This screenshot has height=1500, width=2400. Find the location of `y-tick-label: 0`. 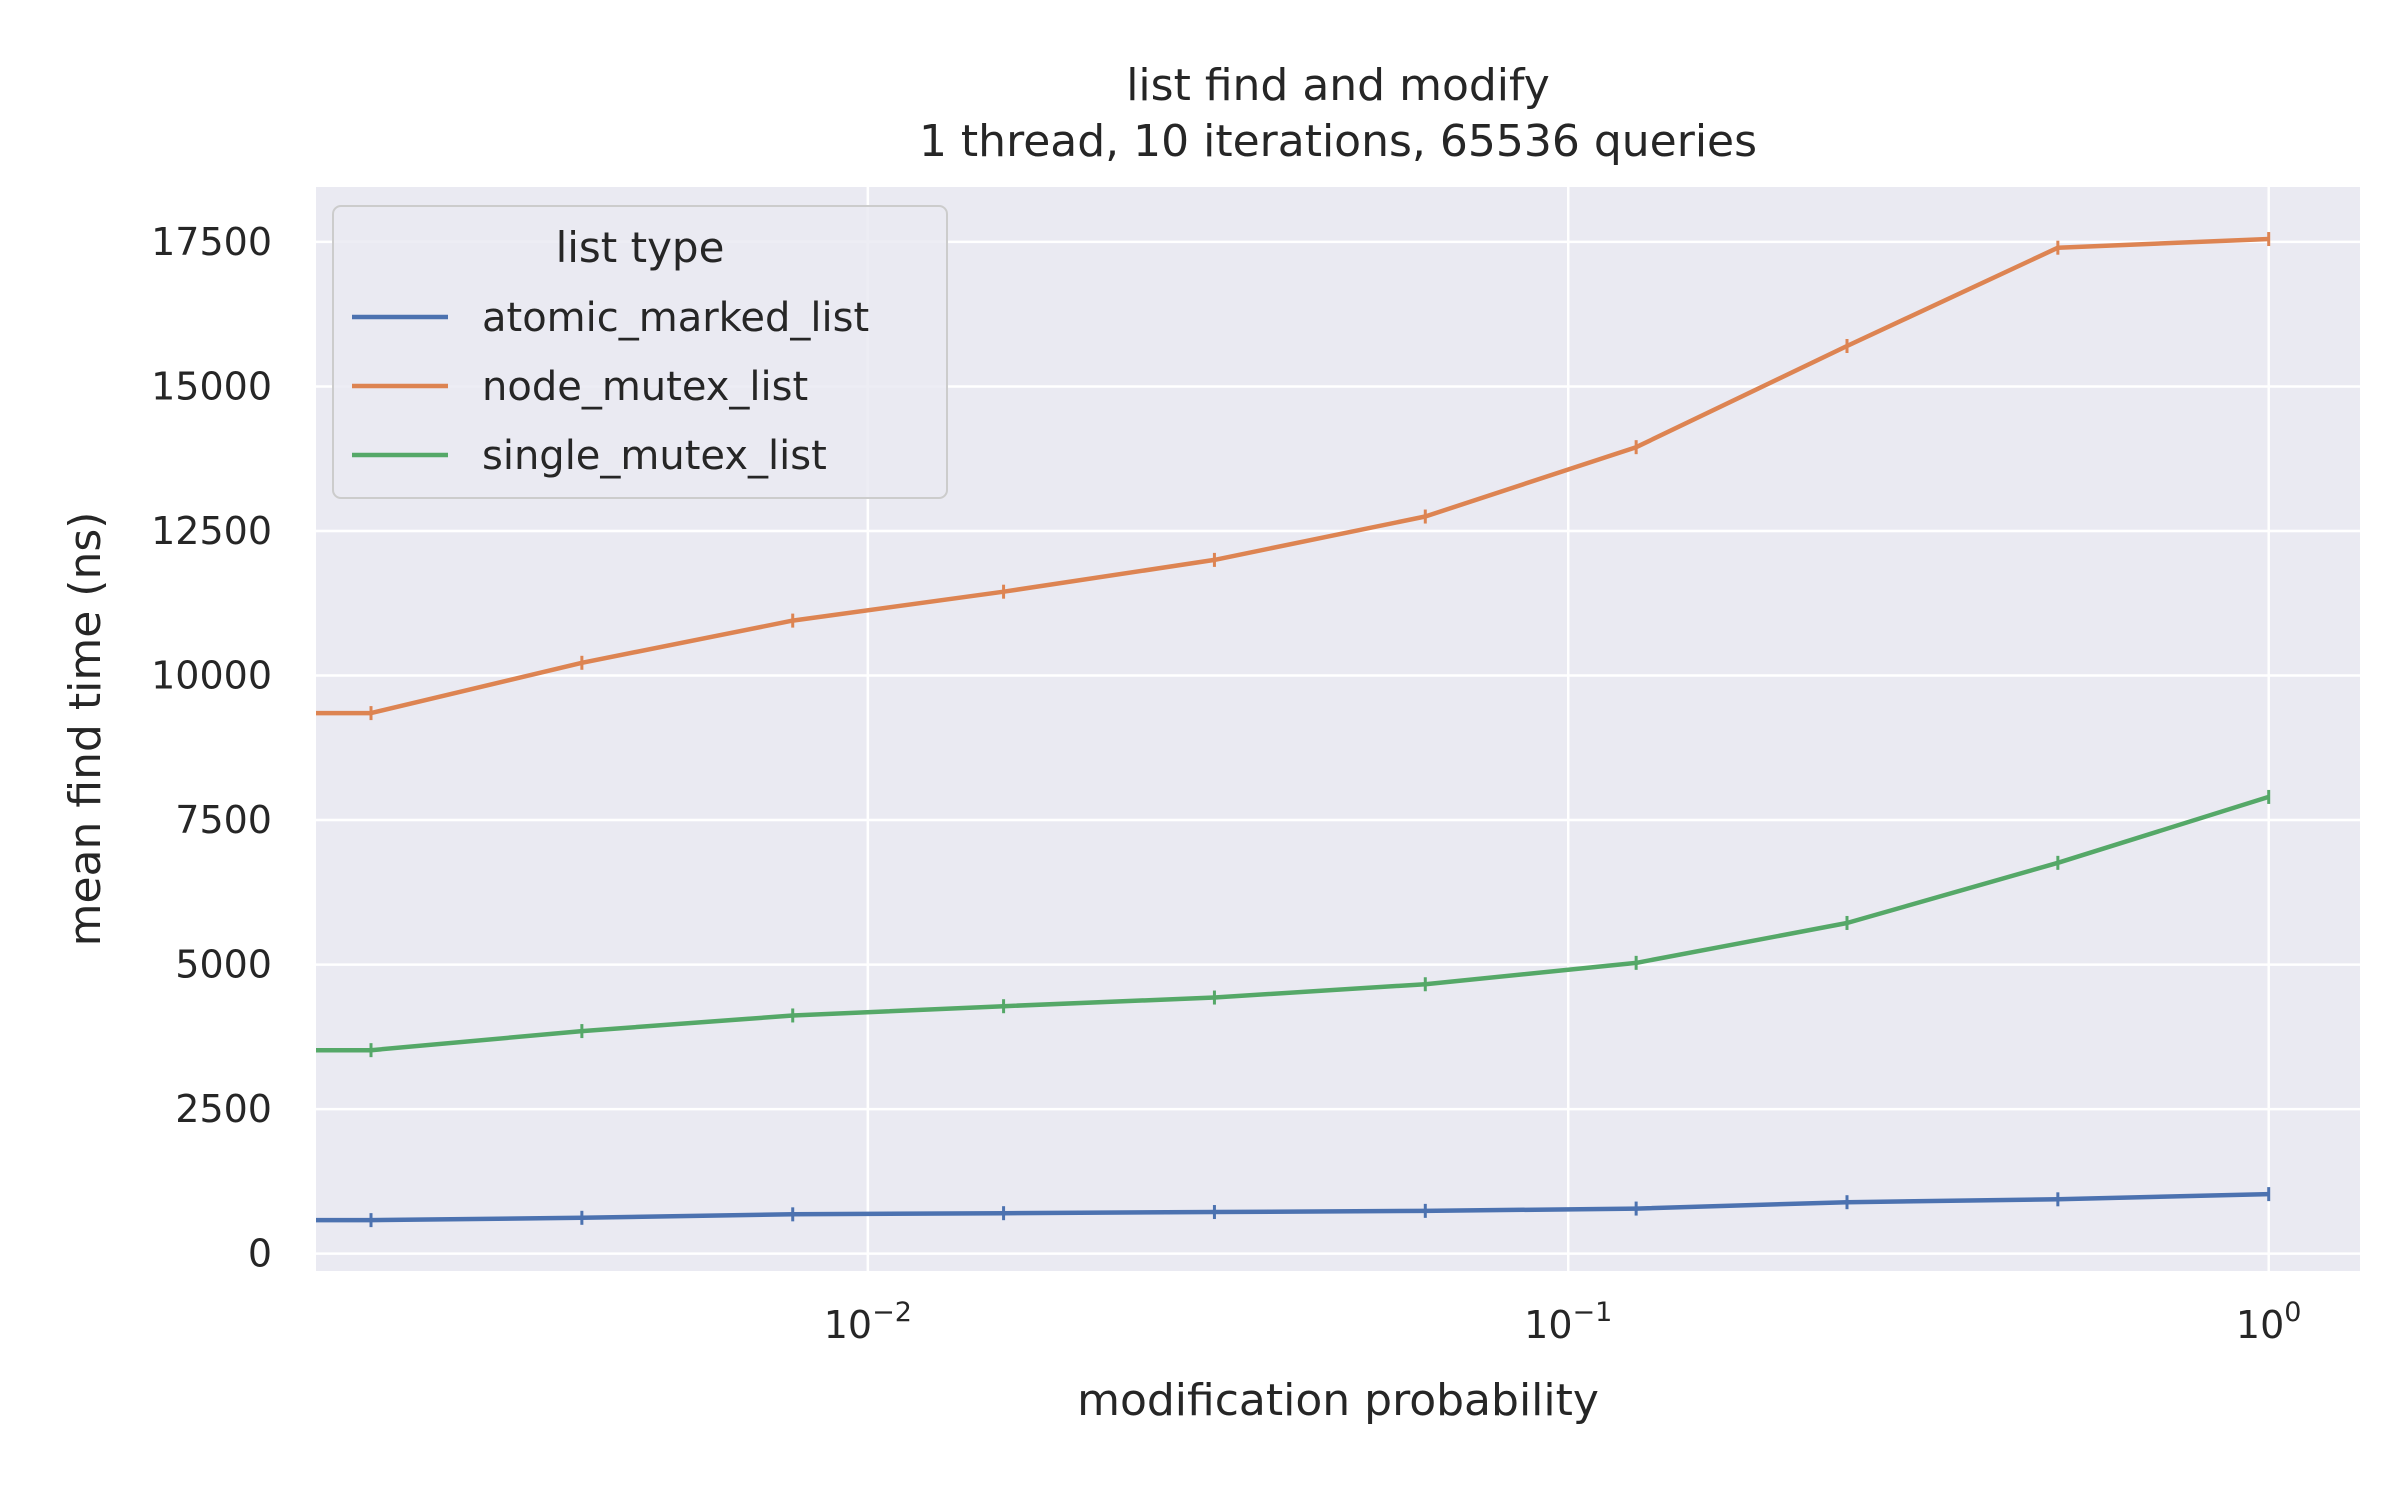

y-tick-label: 0 is located at coordinates (260, 1254).